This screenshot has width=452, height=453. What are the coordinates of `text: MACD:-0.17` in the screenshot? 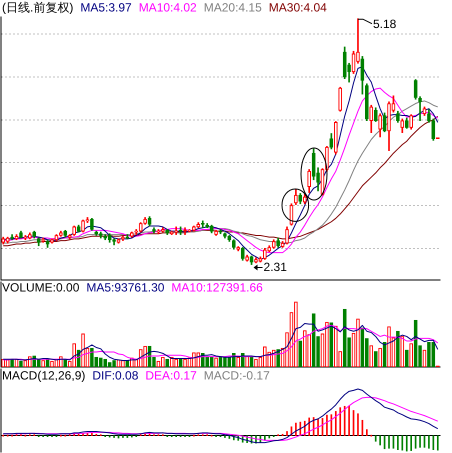 It's located at (237, 375).